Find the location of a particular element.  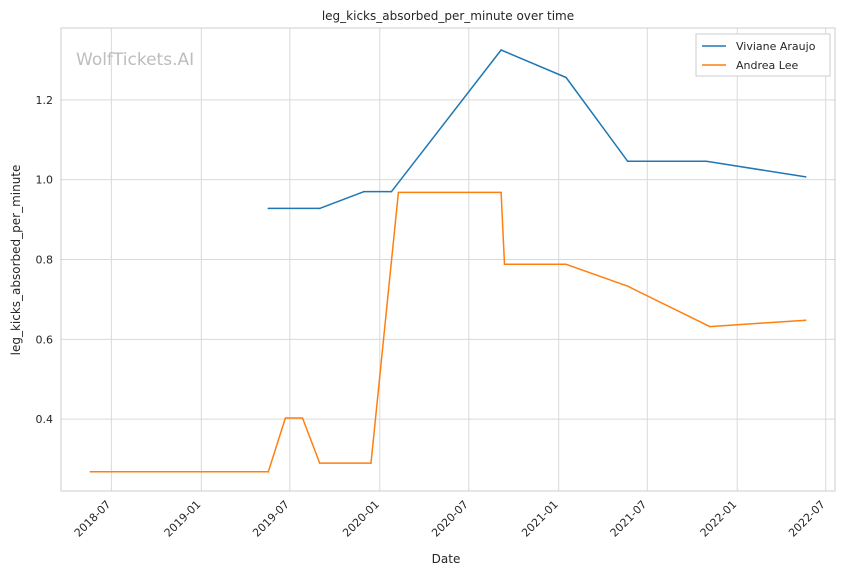

legend: Viviane Araujo Andrea Lee is located at coordinates (763, 55).